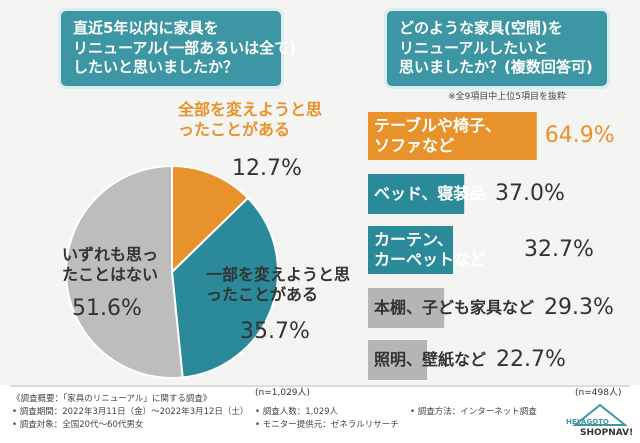  What do you see at coordinates (275, 331) in the screenshot?
I see `pie-value-label: 35.7%` at bounding box center [275, 331].